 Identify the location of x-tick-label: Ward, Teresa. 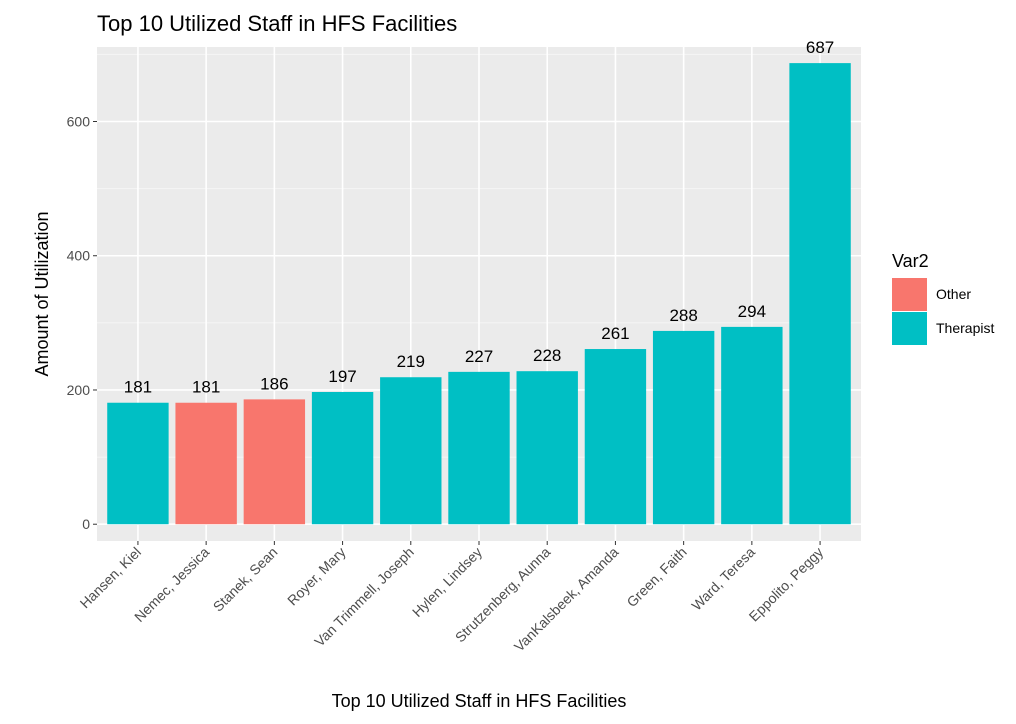
(723, 579).